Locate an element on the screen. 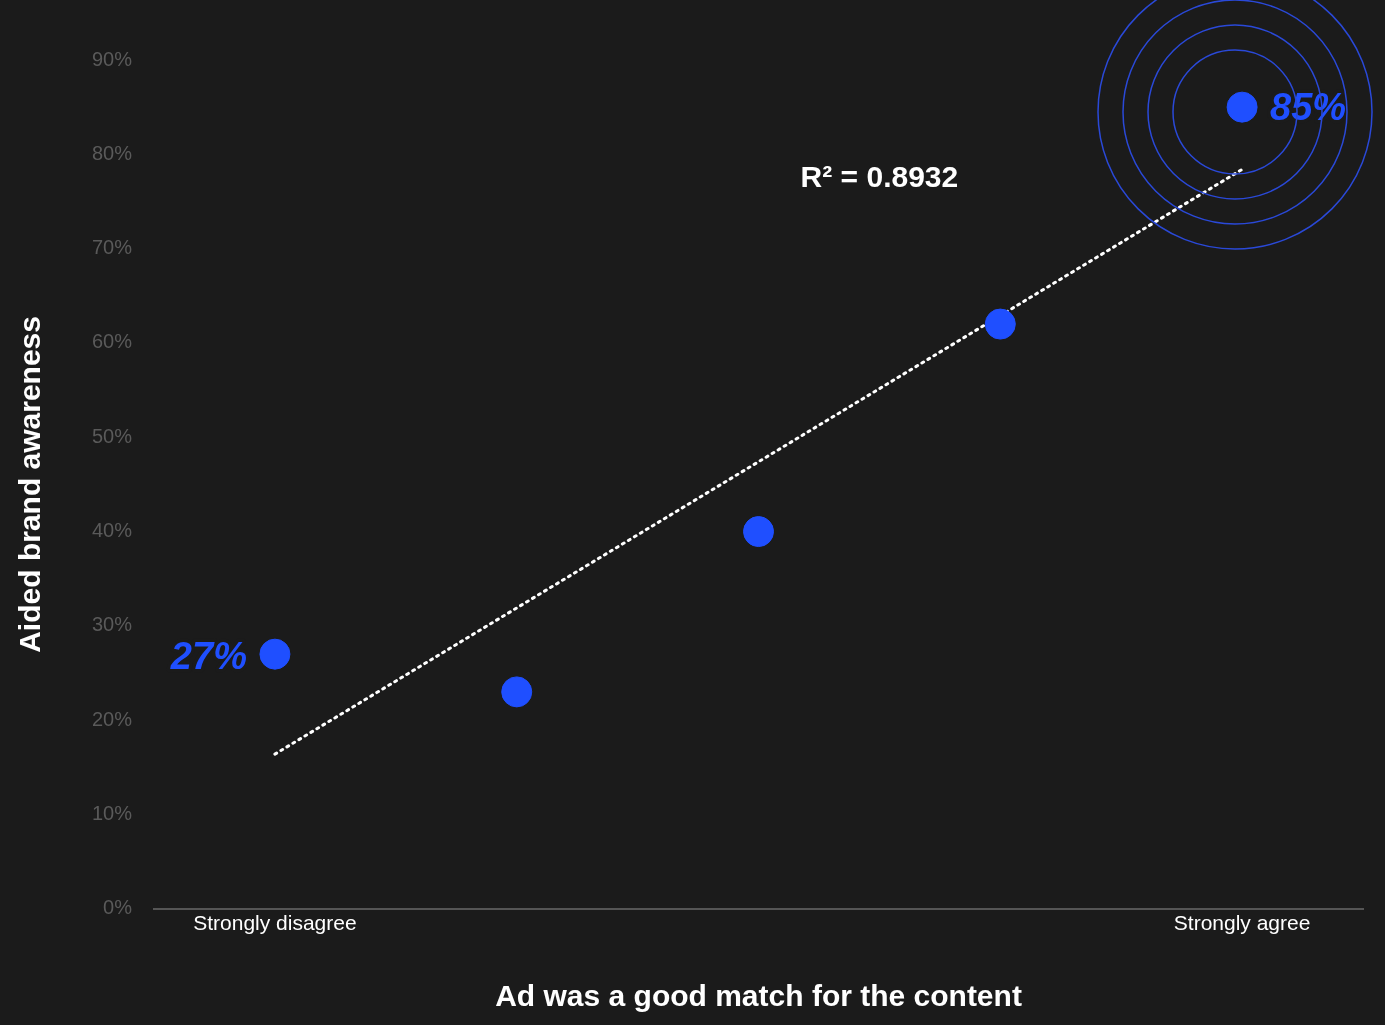 The width and height of the screenshot is (1385, 1025). annotation: R² = 0.8932 is located at coordinates (879, 177).